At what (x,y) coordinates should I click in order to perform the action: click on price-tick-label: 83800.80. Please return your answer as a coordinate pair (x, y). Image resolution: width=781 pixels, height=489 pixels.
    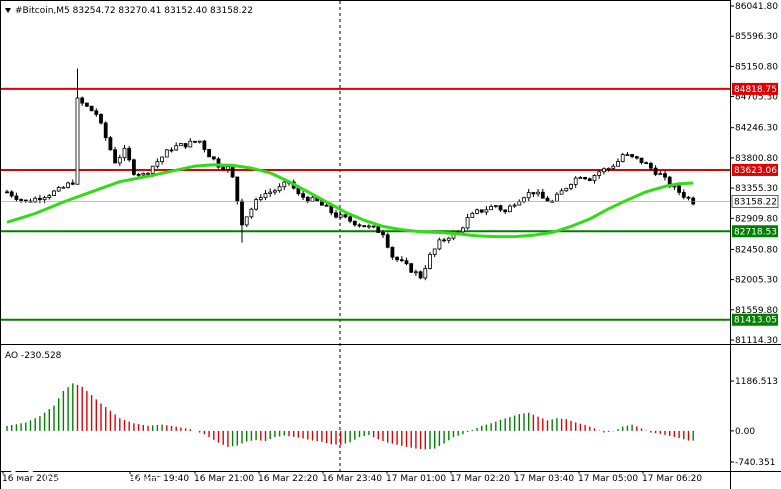
    Looking at the image, I should click on (756, 159).